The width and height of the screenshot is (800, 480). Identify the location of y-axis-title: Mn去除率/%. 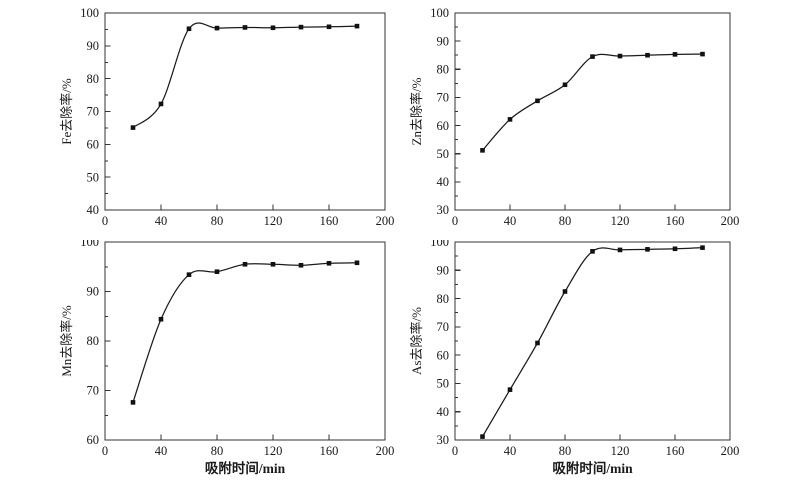
(66, 341).